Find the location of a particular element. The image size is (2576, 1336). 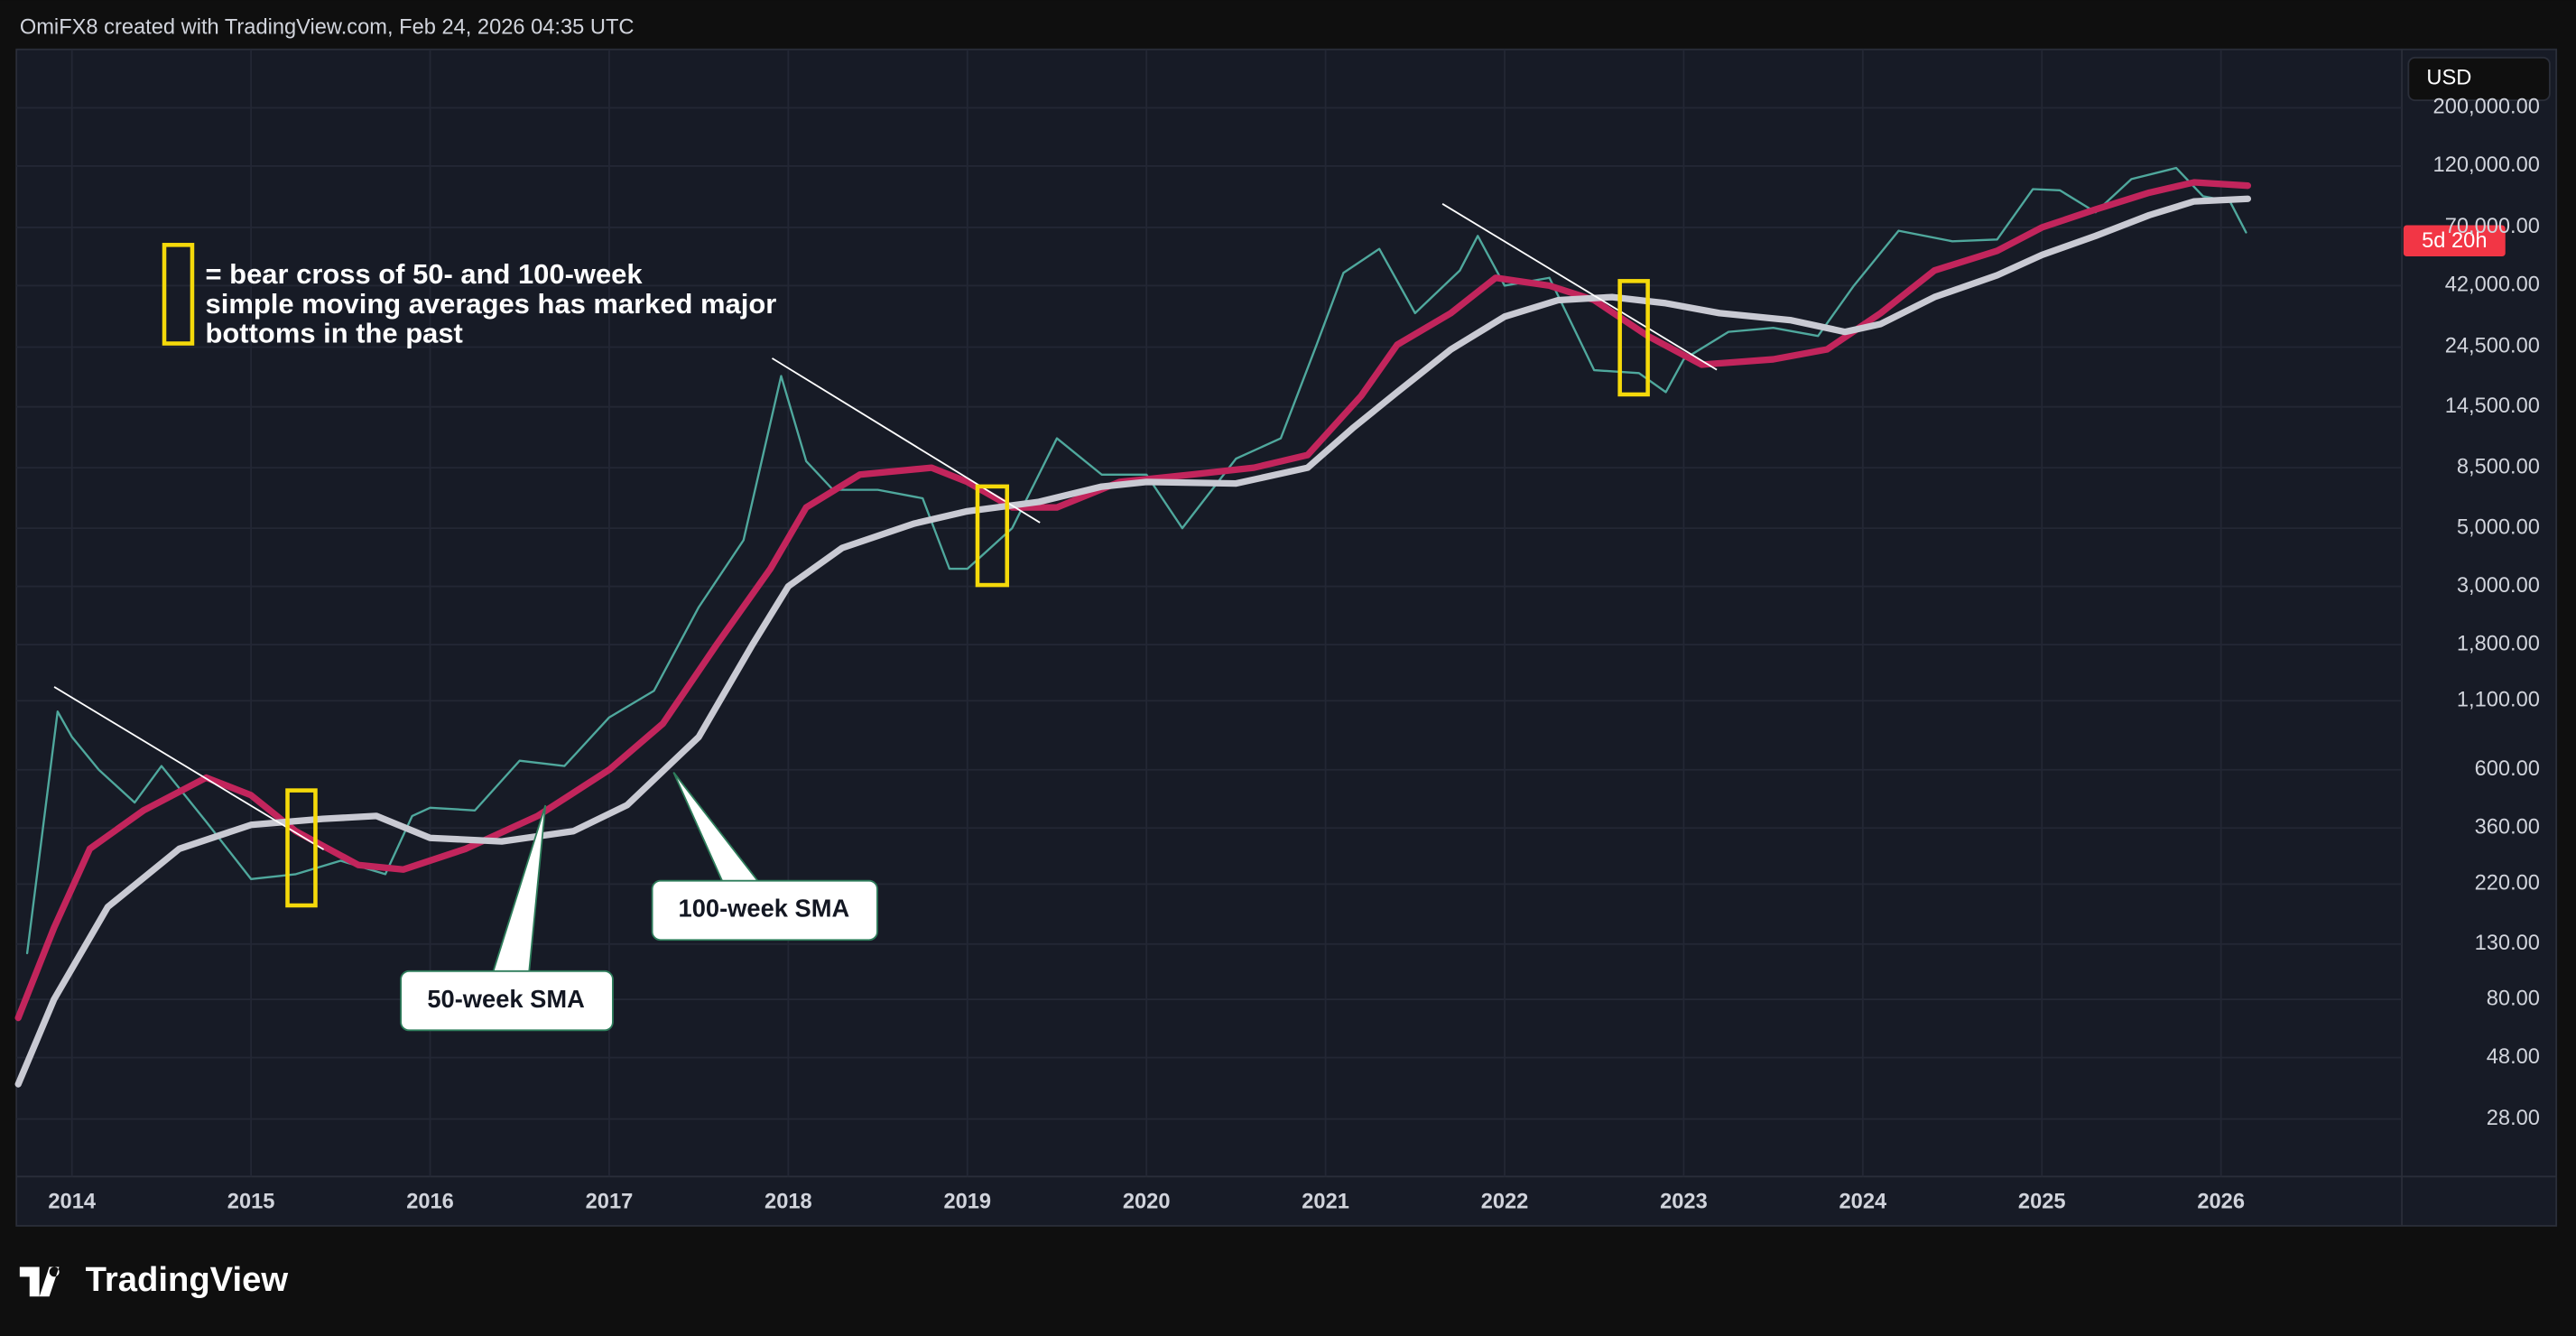

countdown-tag is located at coordinates (2455, 241).